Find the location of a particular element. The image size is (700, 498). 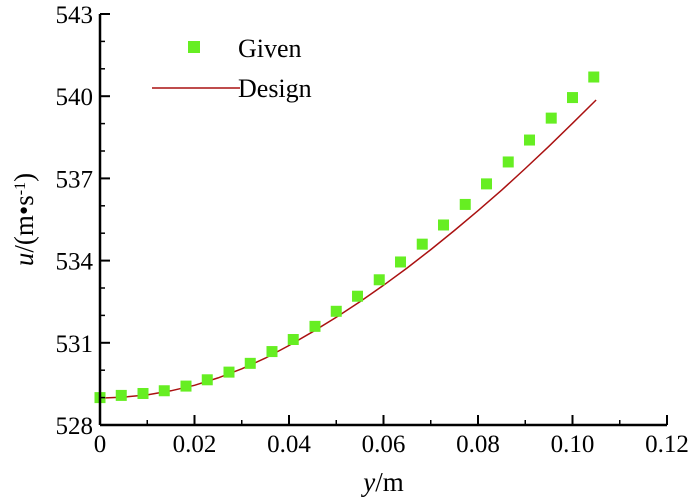

legend-marker-given is located at coordinates (194, 47).